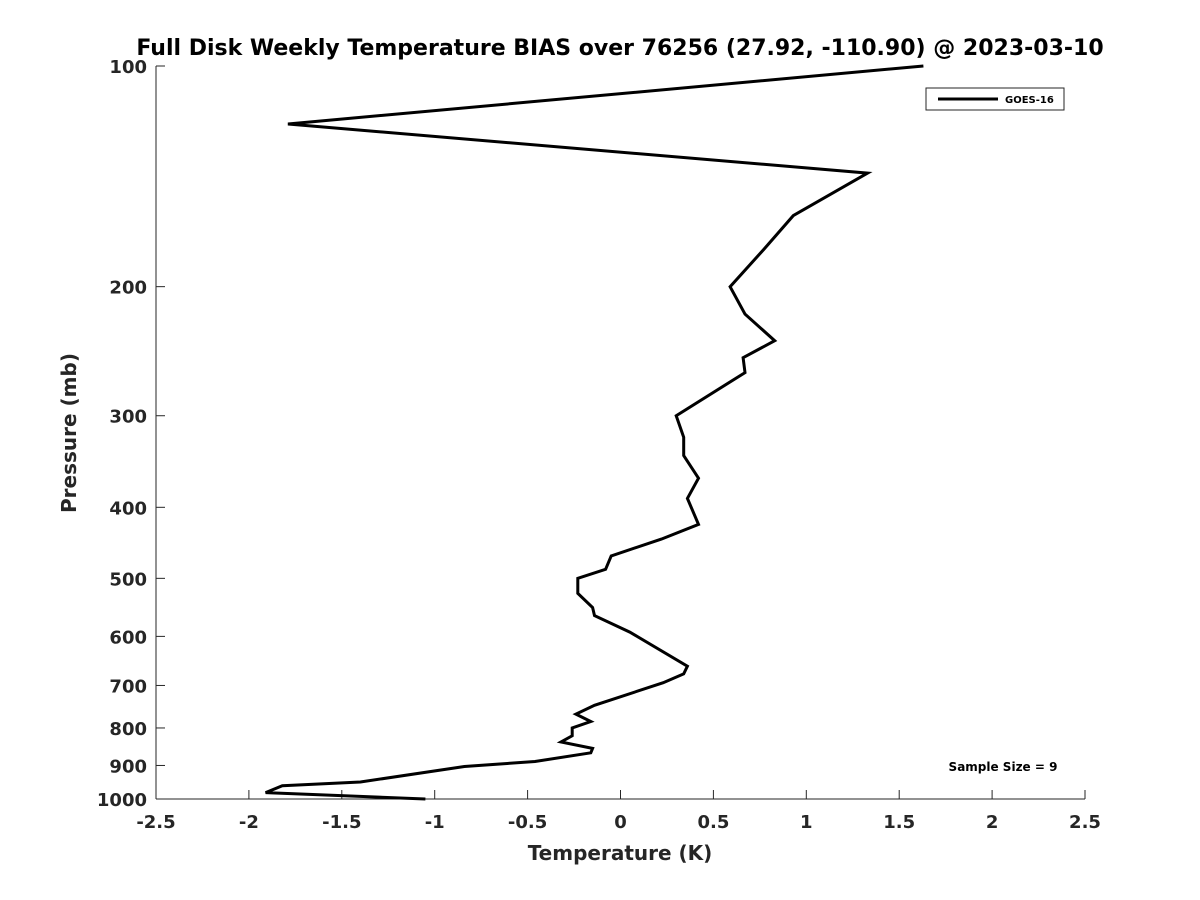  Describe the element at coordinates (131, 434) in the screenshot. I see `y-axis-ticks: 100 200 300 400 500 600 700 800 900 1000` at that location.